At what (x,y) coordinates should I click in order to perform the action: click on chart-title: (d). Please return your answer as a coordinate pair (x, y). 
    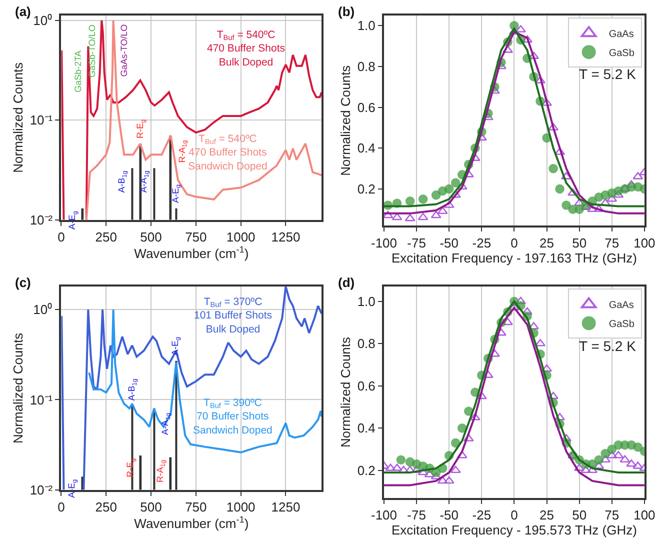
    Looking at the image, I should click on (346, 282).